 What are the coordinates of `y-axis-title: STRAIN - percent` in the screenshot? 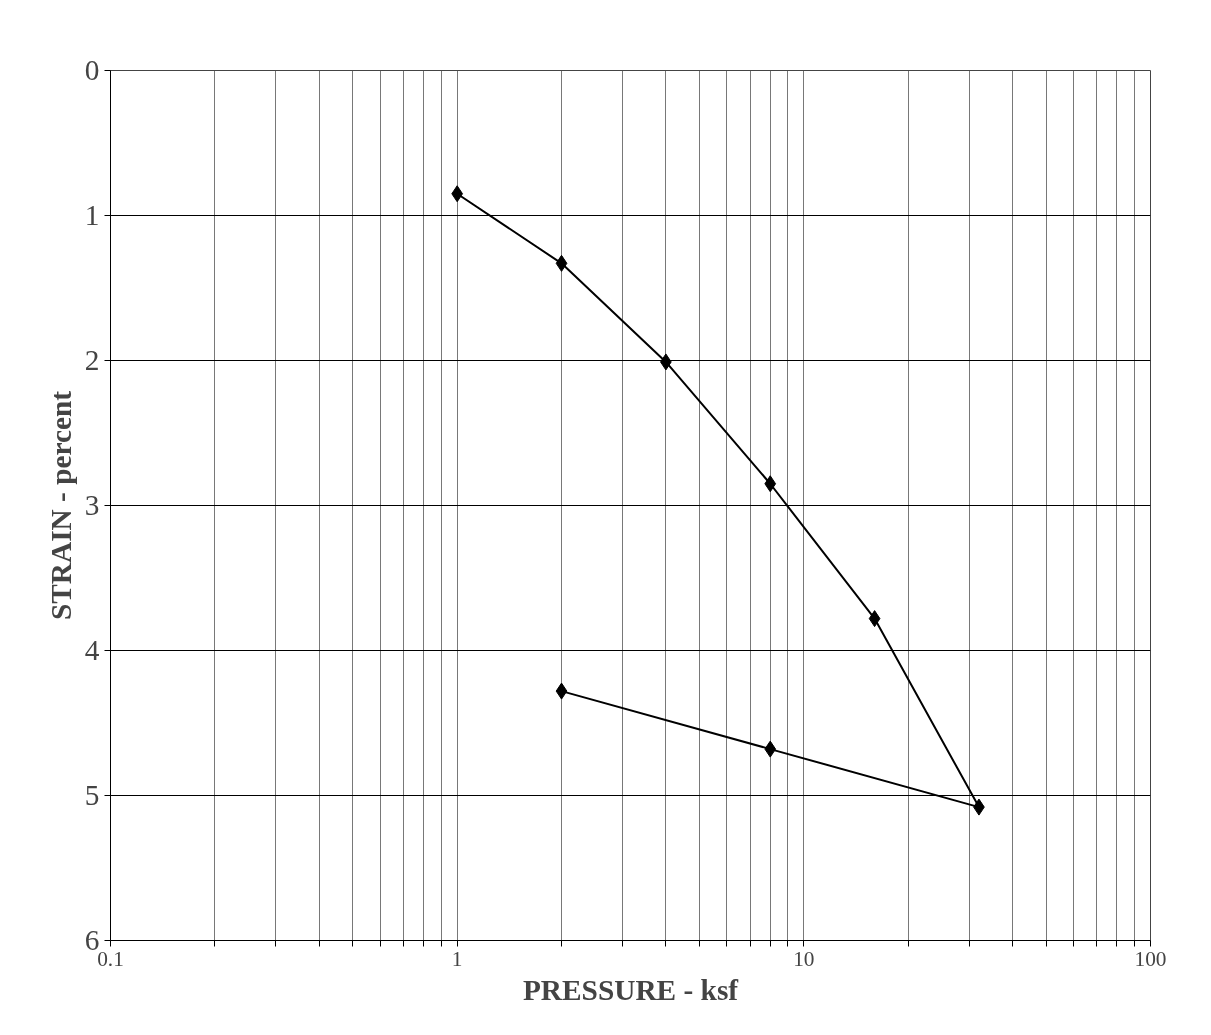 It's located at (60, 505).